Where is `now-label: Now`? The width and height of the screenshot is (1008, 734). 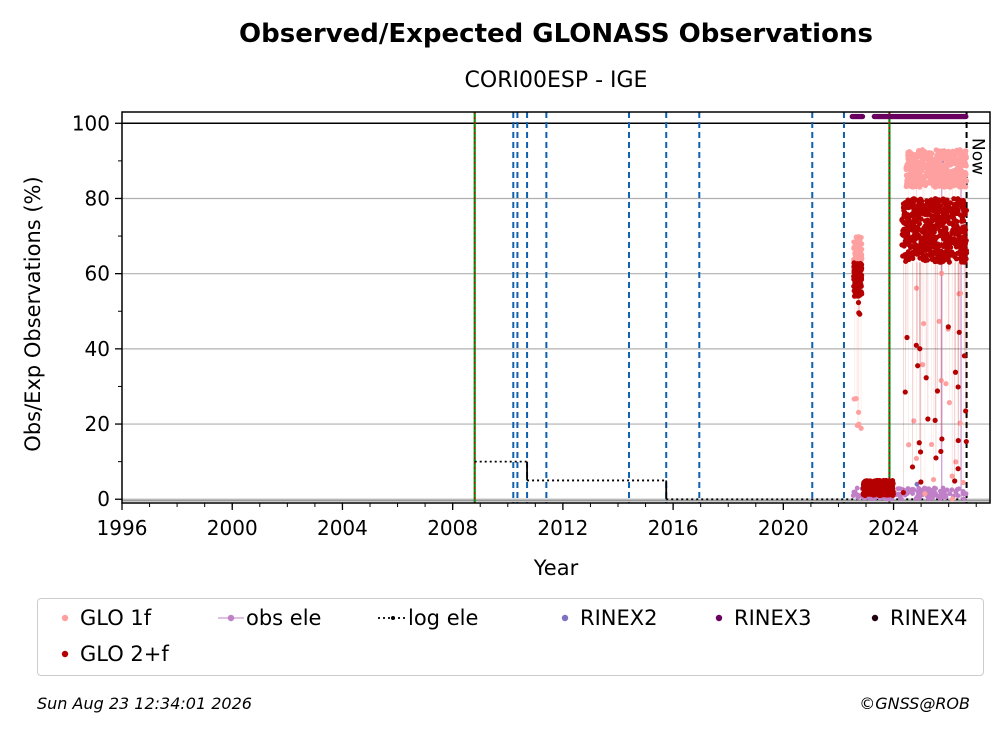
now-label: Now is located at coordinates (978, 156).